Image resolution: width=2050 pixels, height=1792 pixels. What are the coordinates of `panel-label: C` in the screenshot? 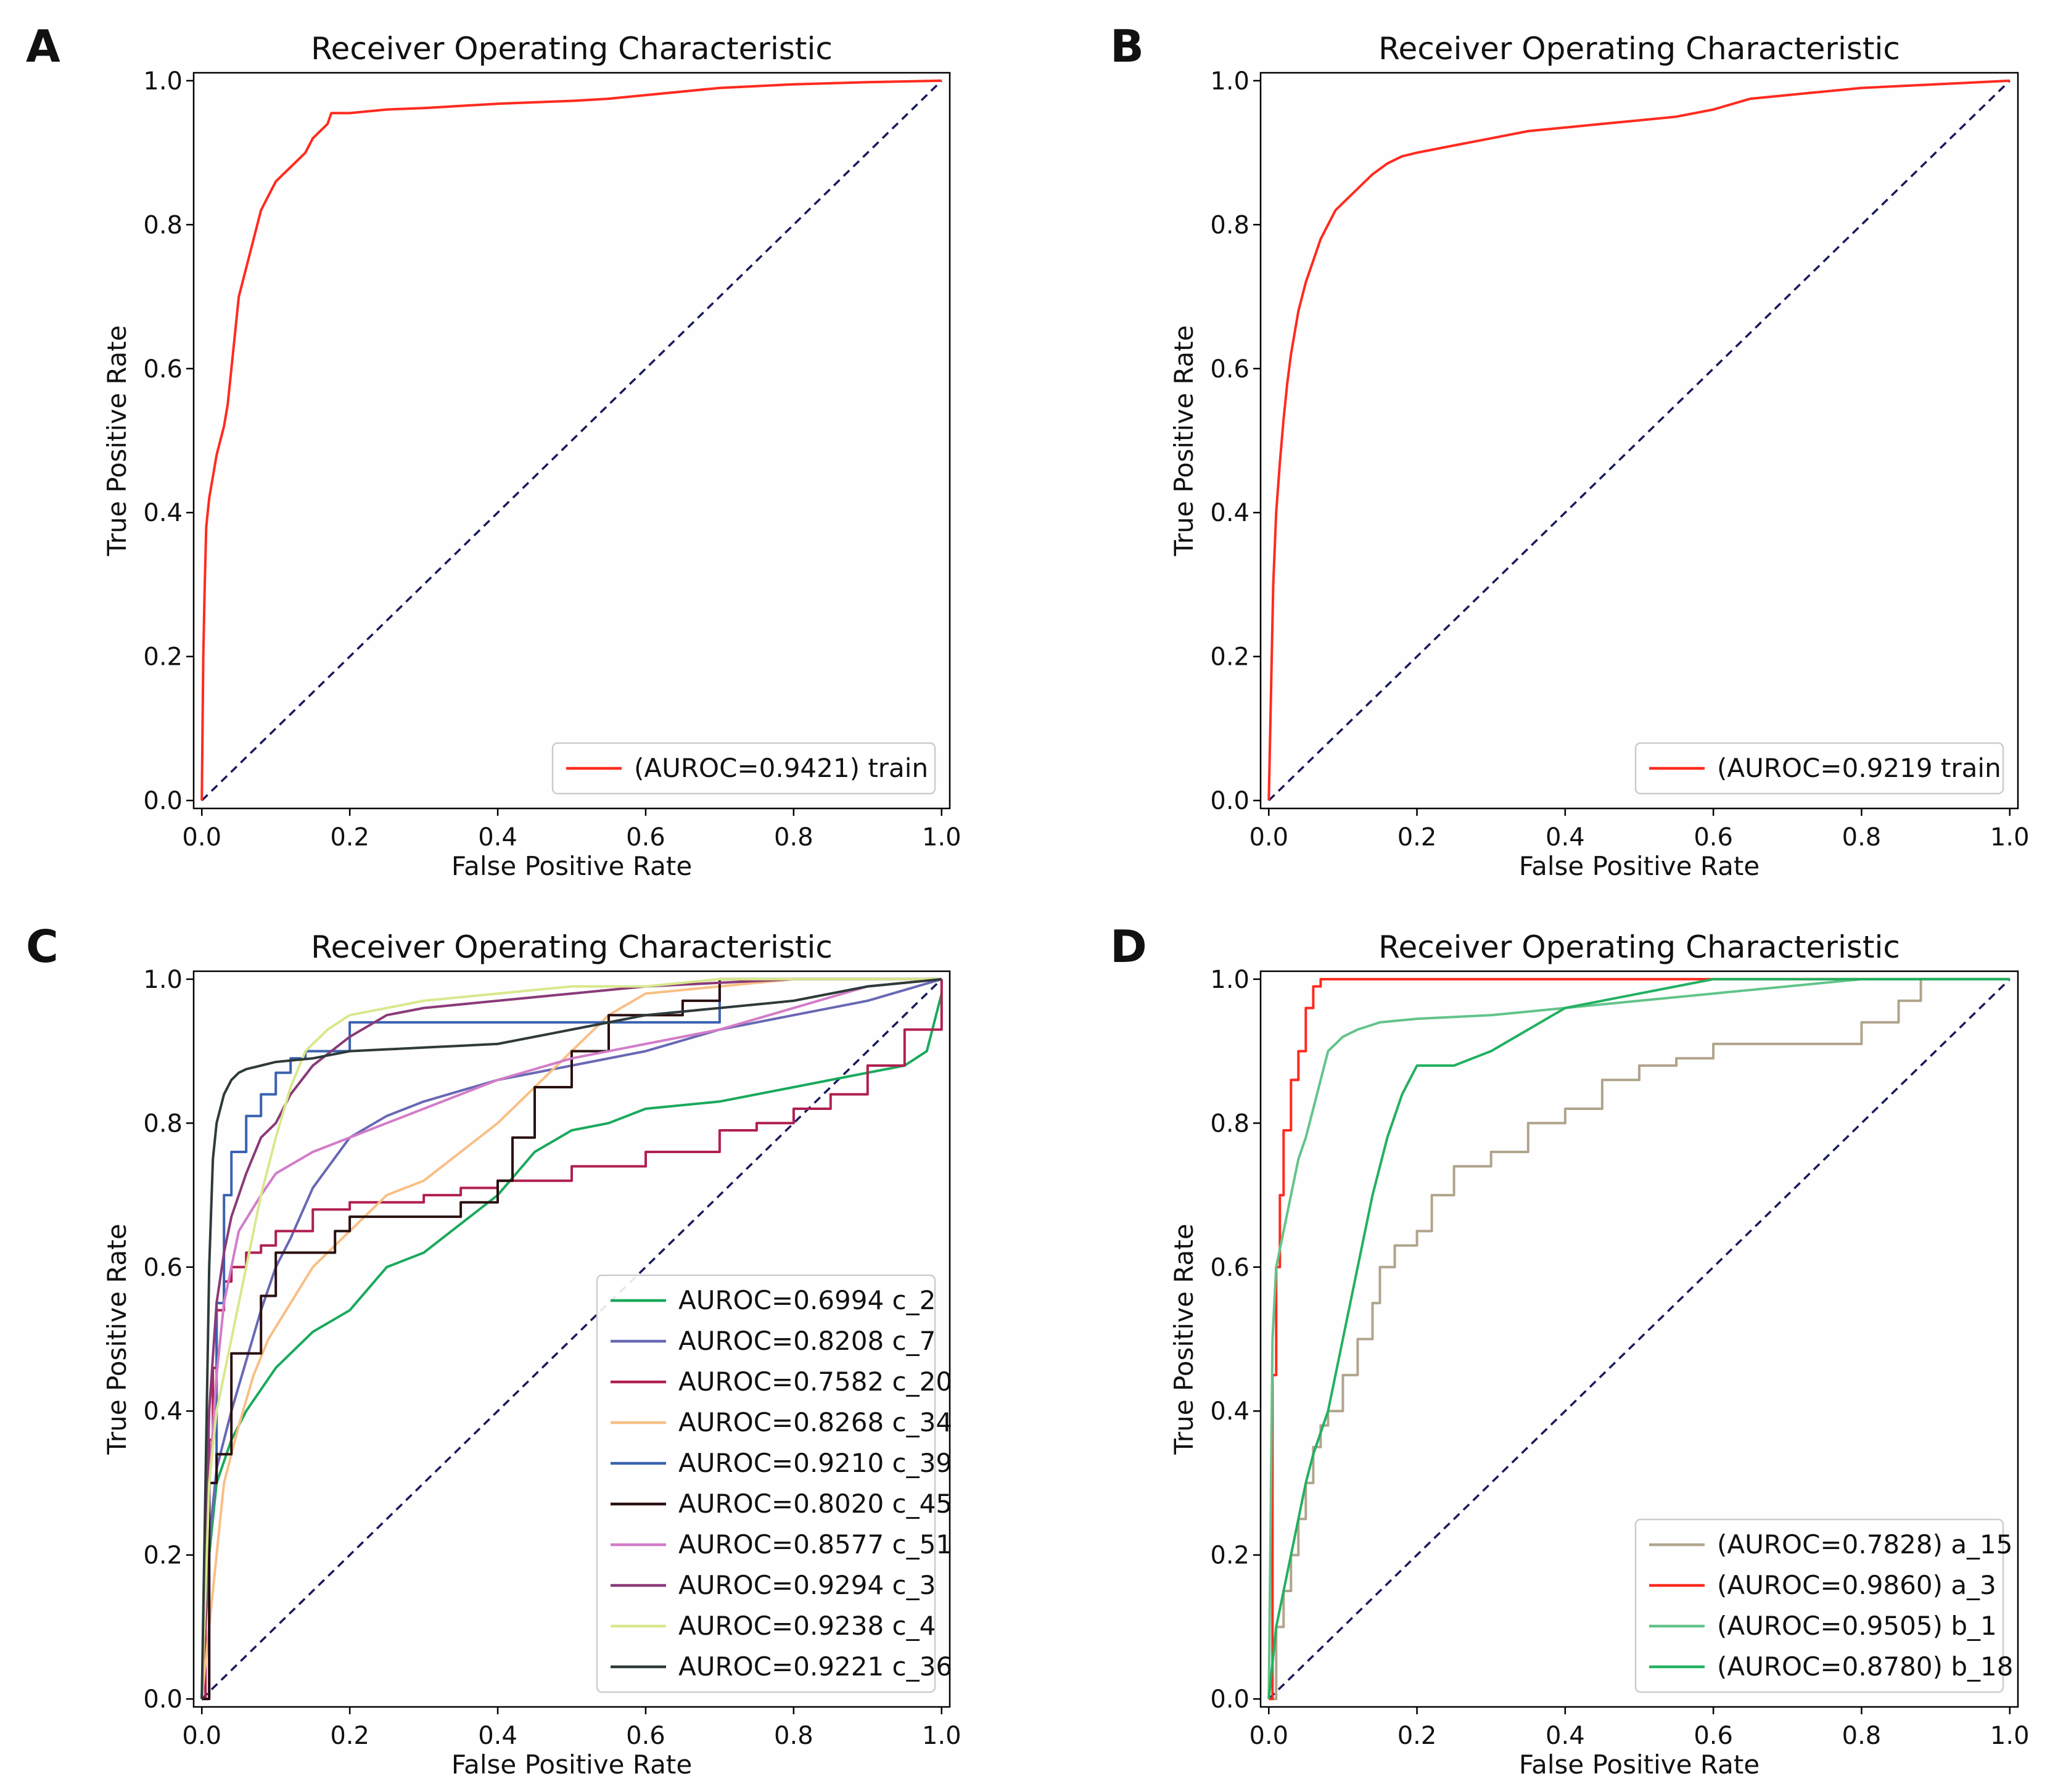 It's located at (42, 947).